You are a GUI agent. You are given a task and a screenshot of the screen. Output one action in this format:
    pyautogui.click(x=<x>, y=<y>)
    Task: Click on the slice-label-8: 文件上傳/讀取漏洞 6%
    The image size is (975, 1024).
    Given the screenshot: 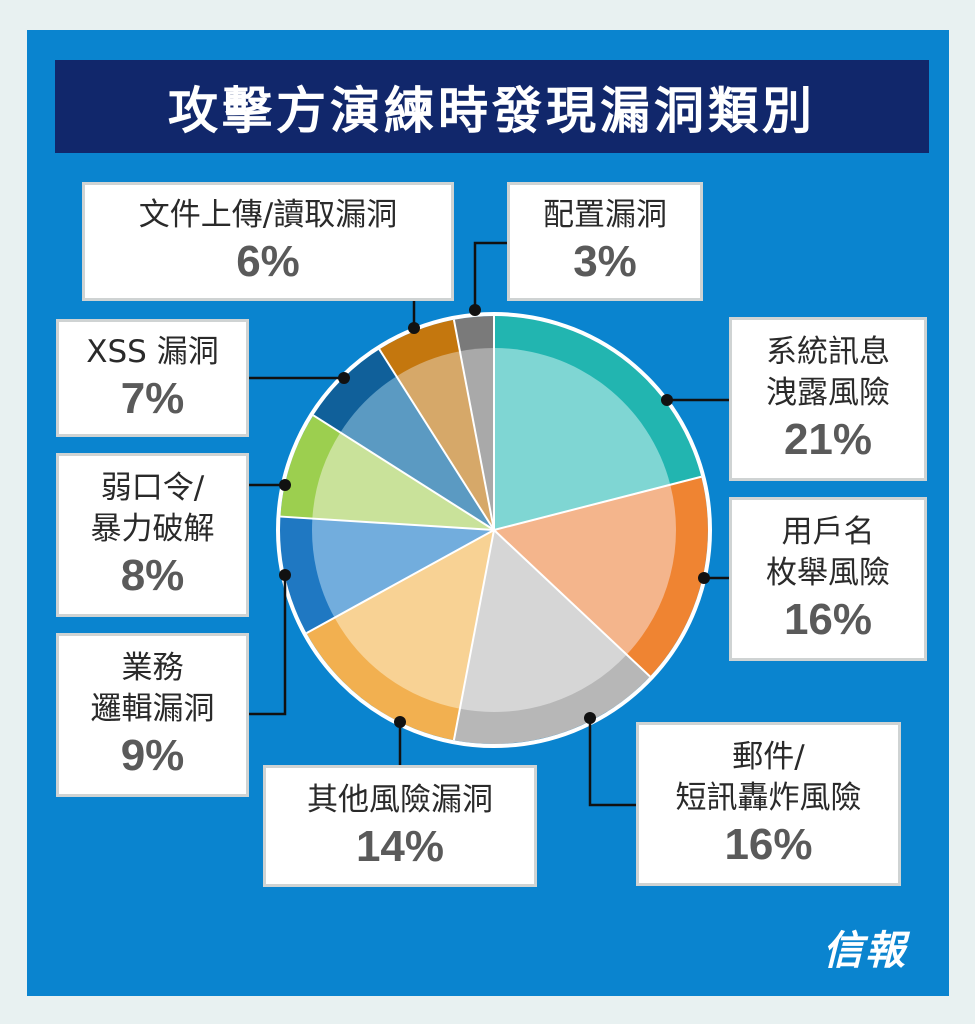 What is the action you would take?
    pyautogui.click(x=268, y=241)
    